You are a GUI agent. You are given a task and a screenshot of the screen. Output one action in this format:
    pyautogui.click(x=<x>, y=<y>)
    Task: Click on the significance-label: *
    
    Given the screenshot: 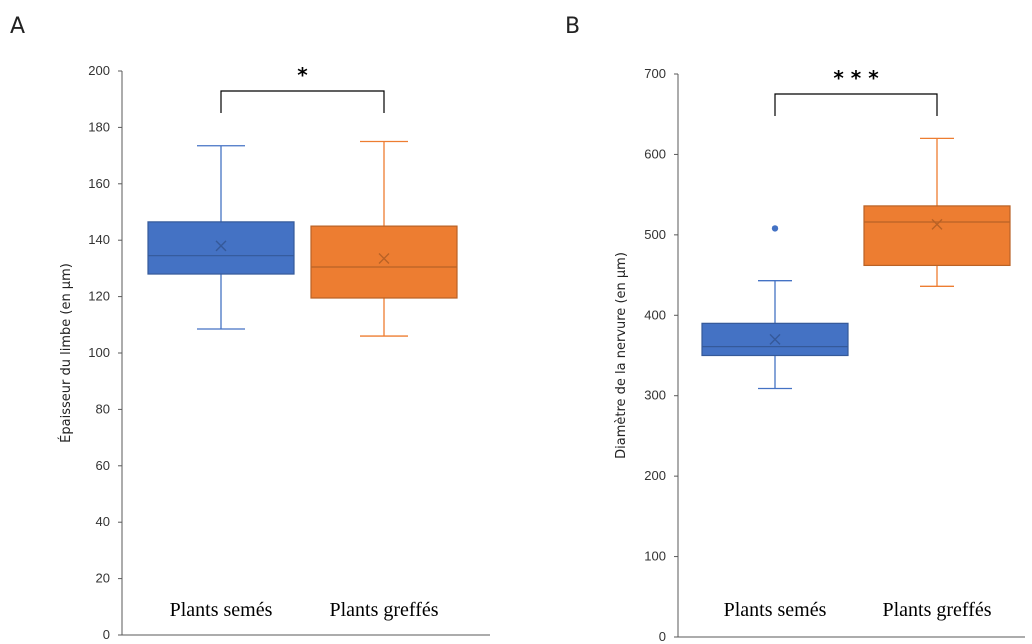 What is the action you would take?
    pyautogui.click(x=302, y=75)
    